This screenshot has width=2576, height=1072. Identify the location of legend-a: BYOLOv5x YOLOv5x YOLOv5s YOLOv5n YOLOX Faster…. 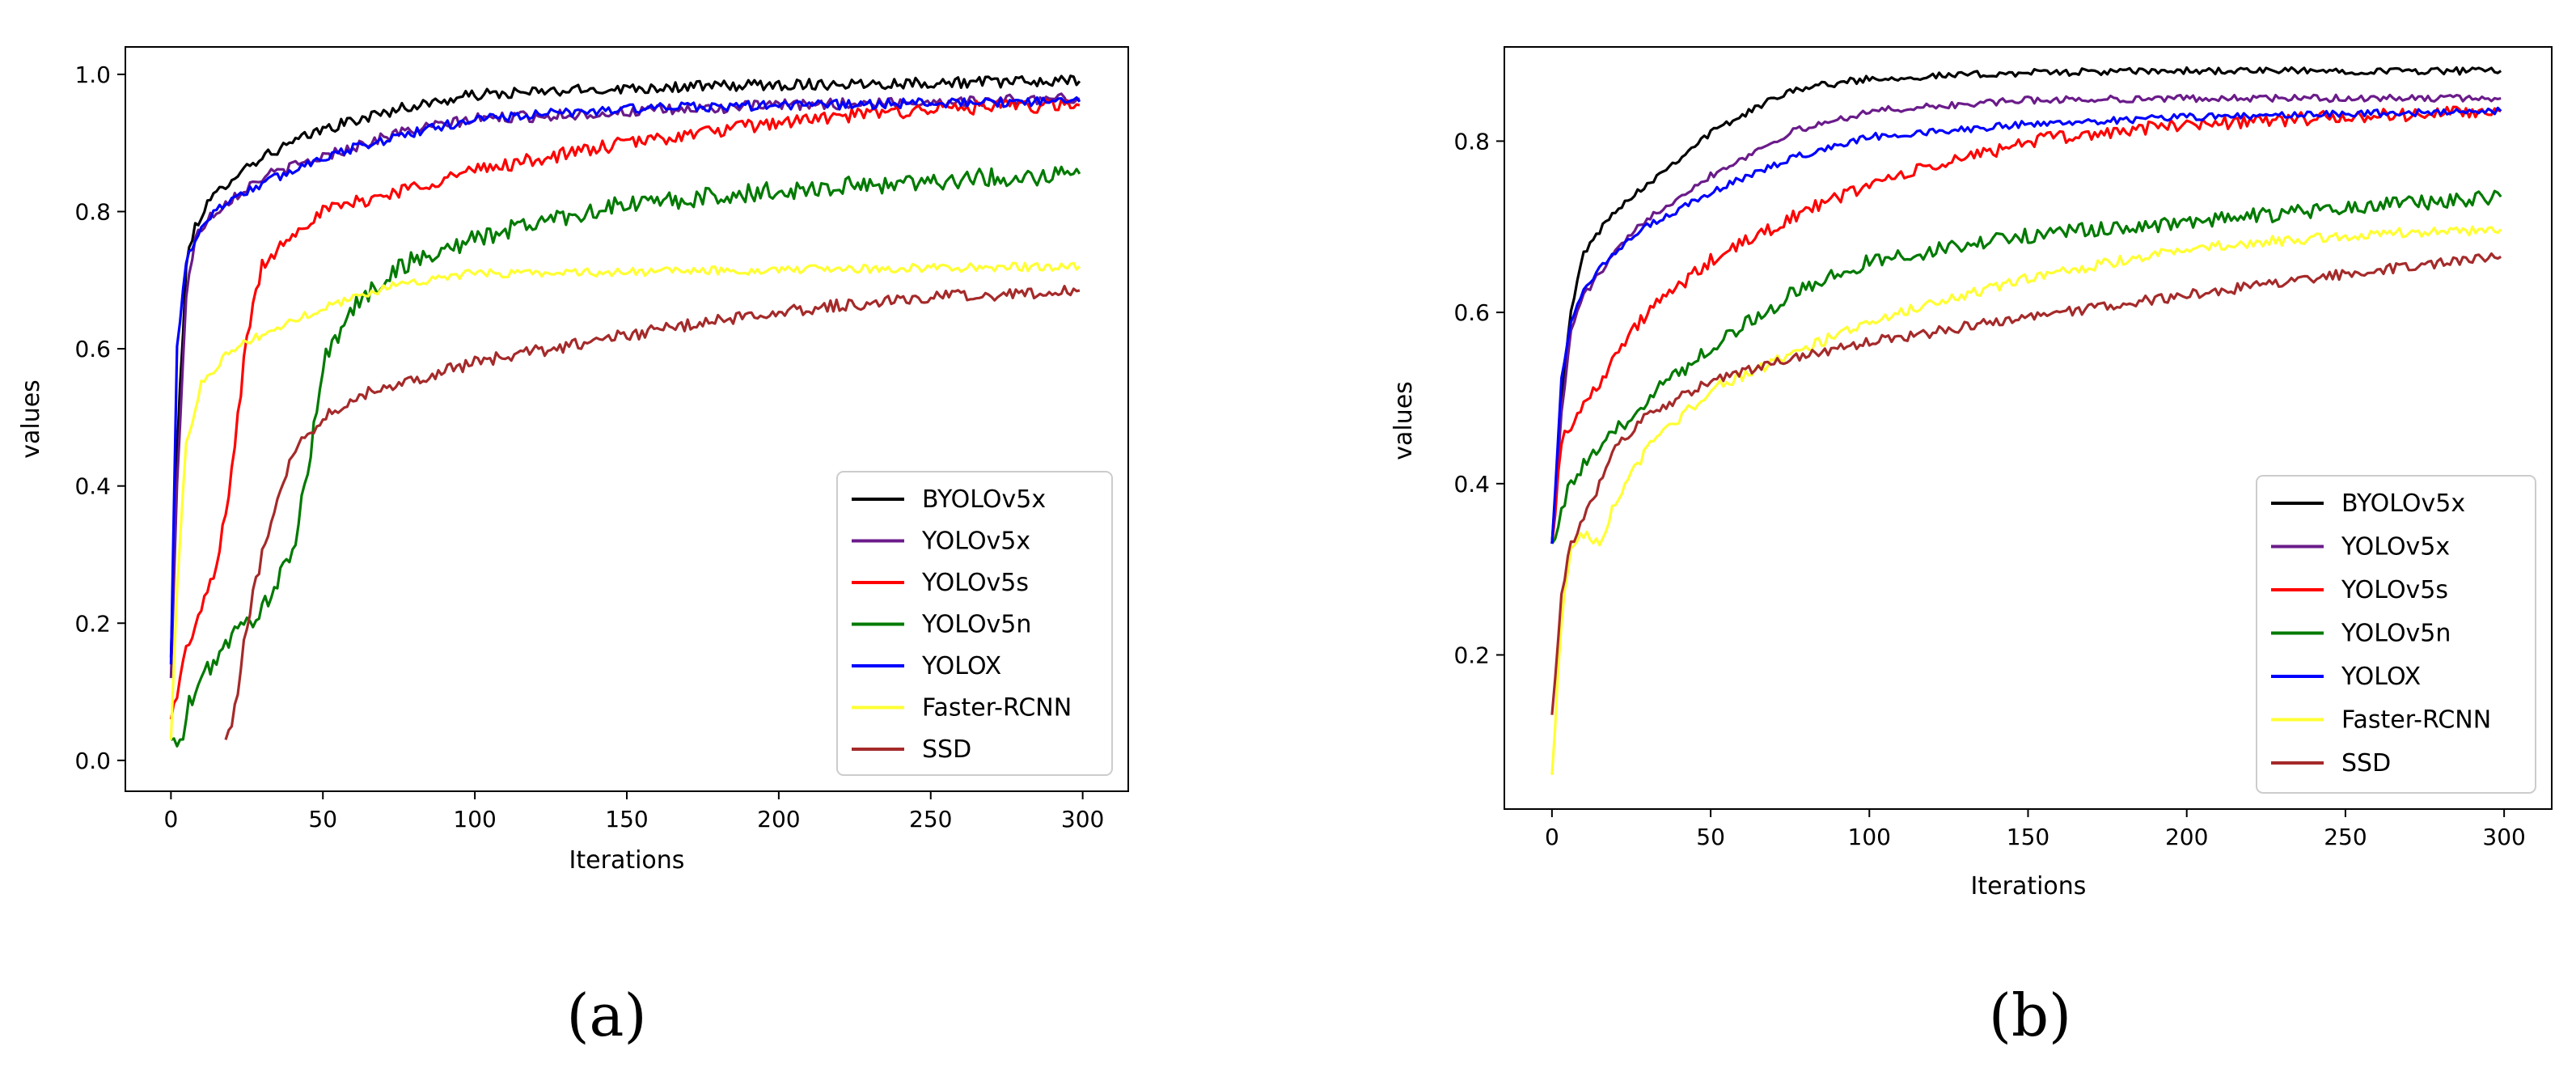
(974, 623).